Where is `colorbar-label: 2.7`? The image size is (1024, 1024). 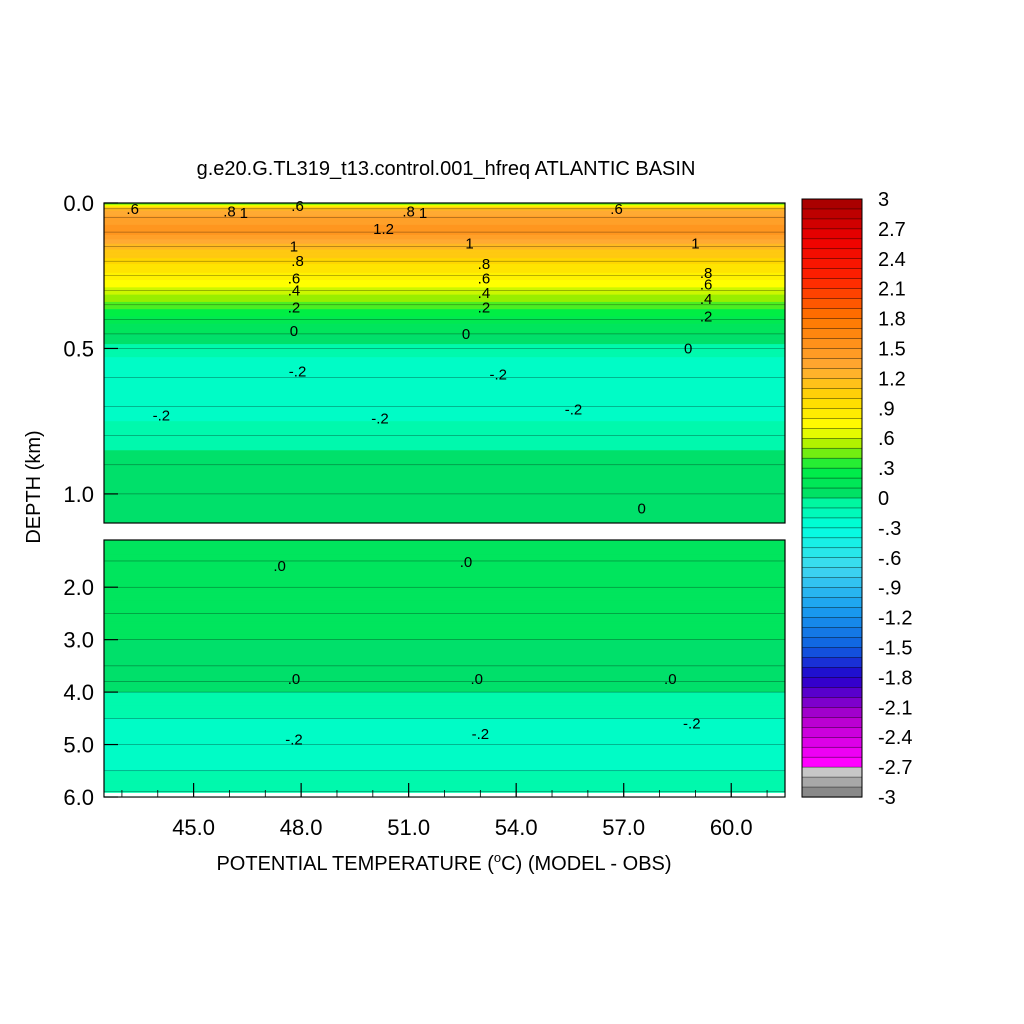 colorbar-label: 2.7 is located at coordinates (892, 230).